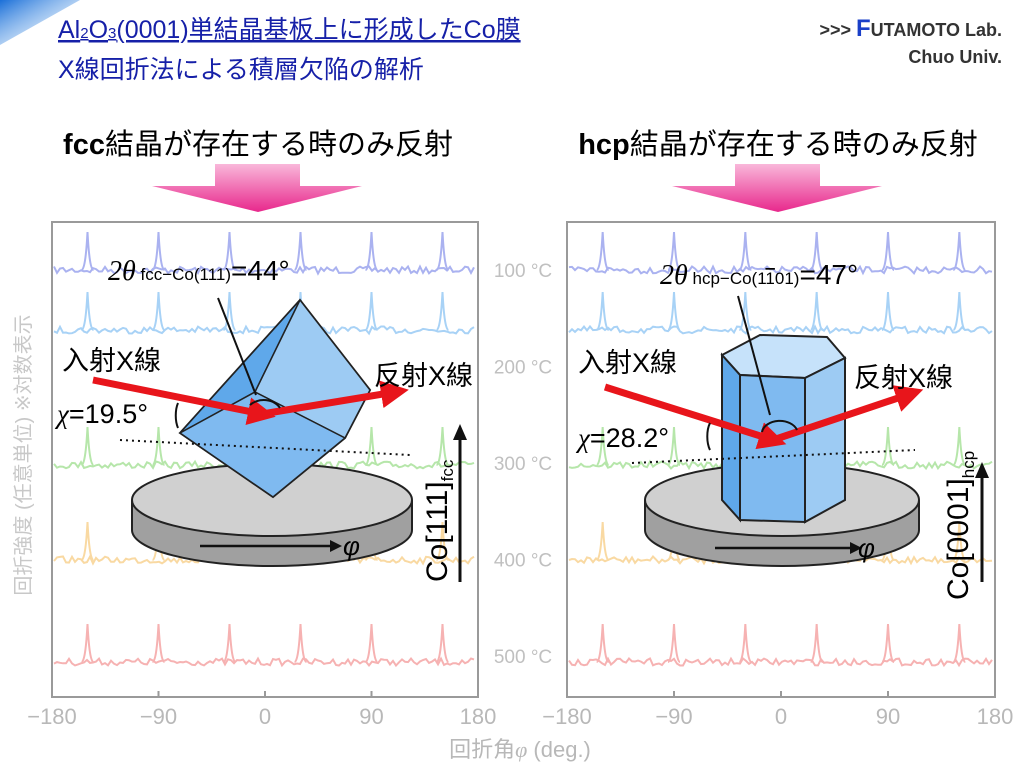 This screenshot has height=768, width=1024. What do you see at coordinates (523, 271) in the screenshot?
I see `temperature-label: 100 °C` at bounding box center [523, 271].